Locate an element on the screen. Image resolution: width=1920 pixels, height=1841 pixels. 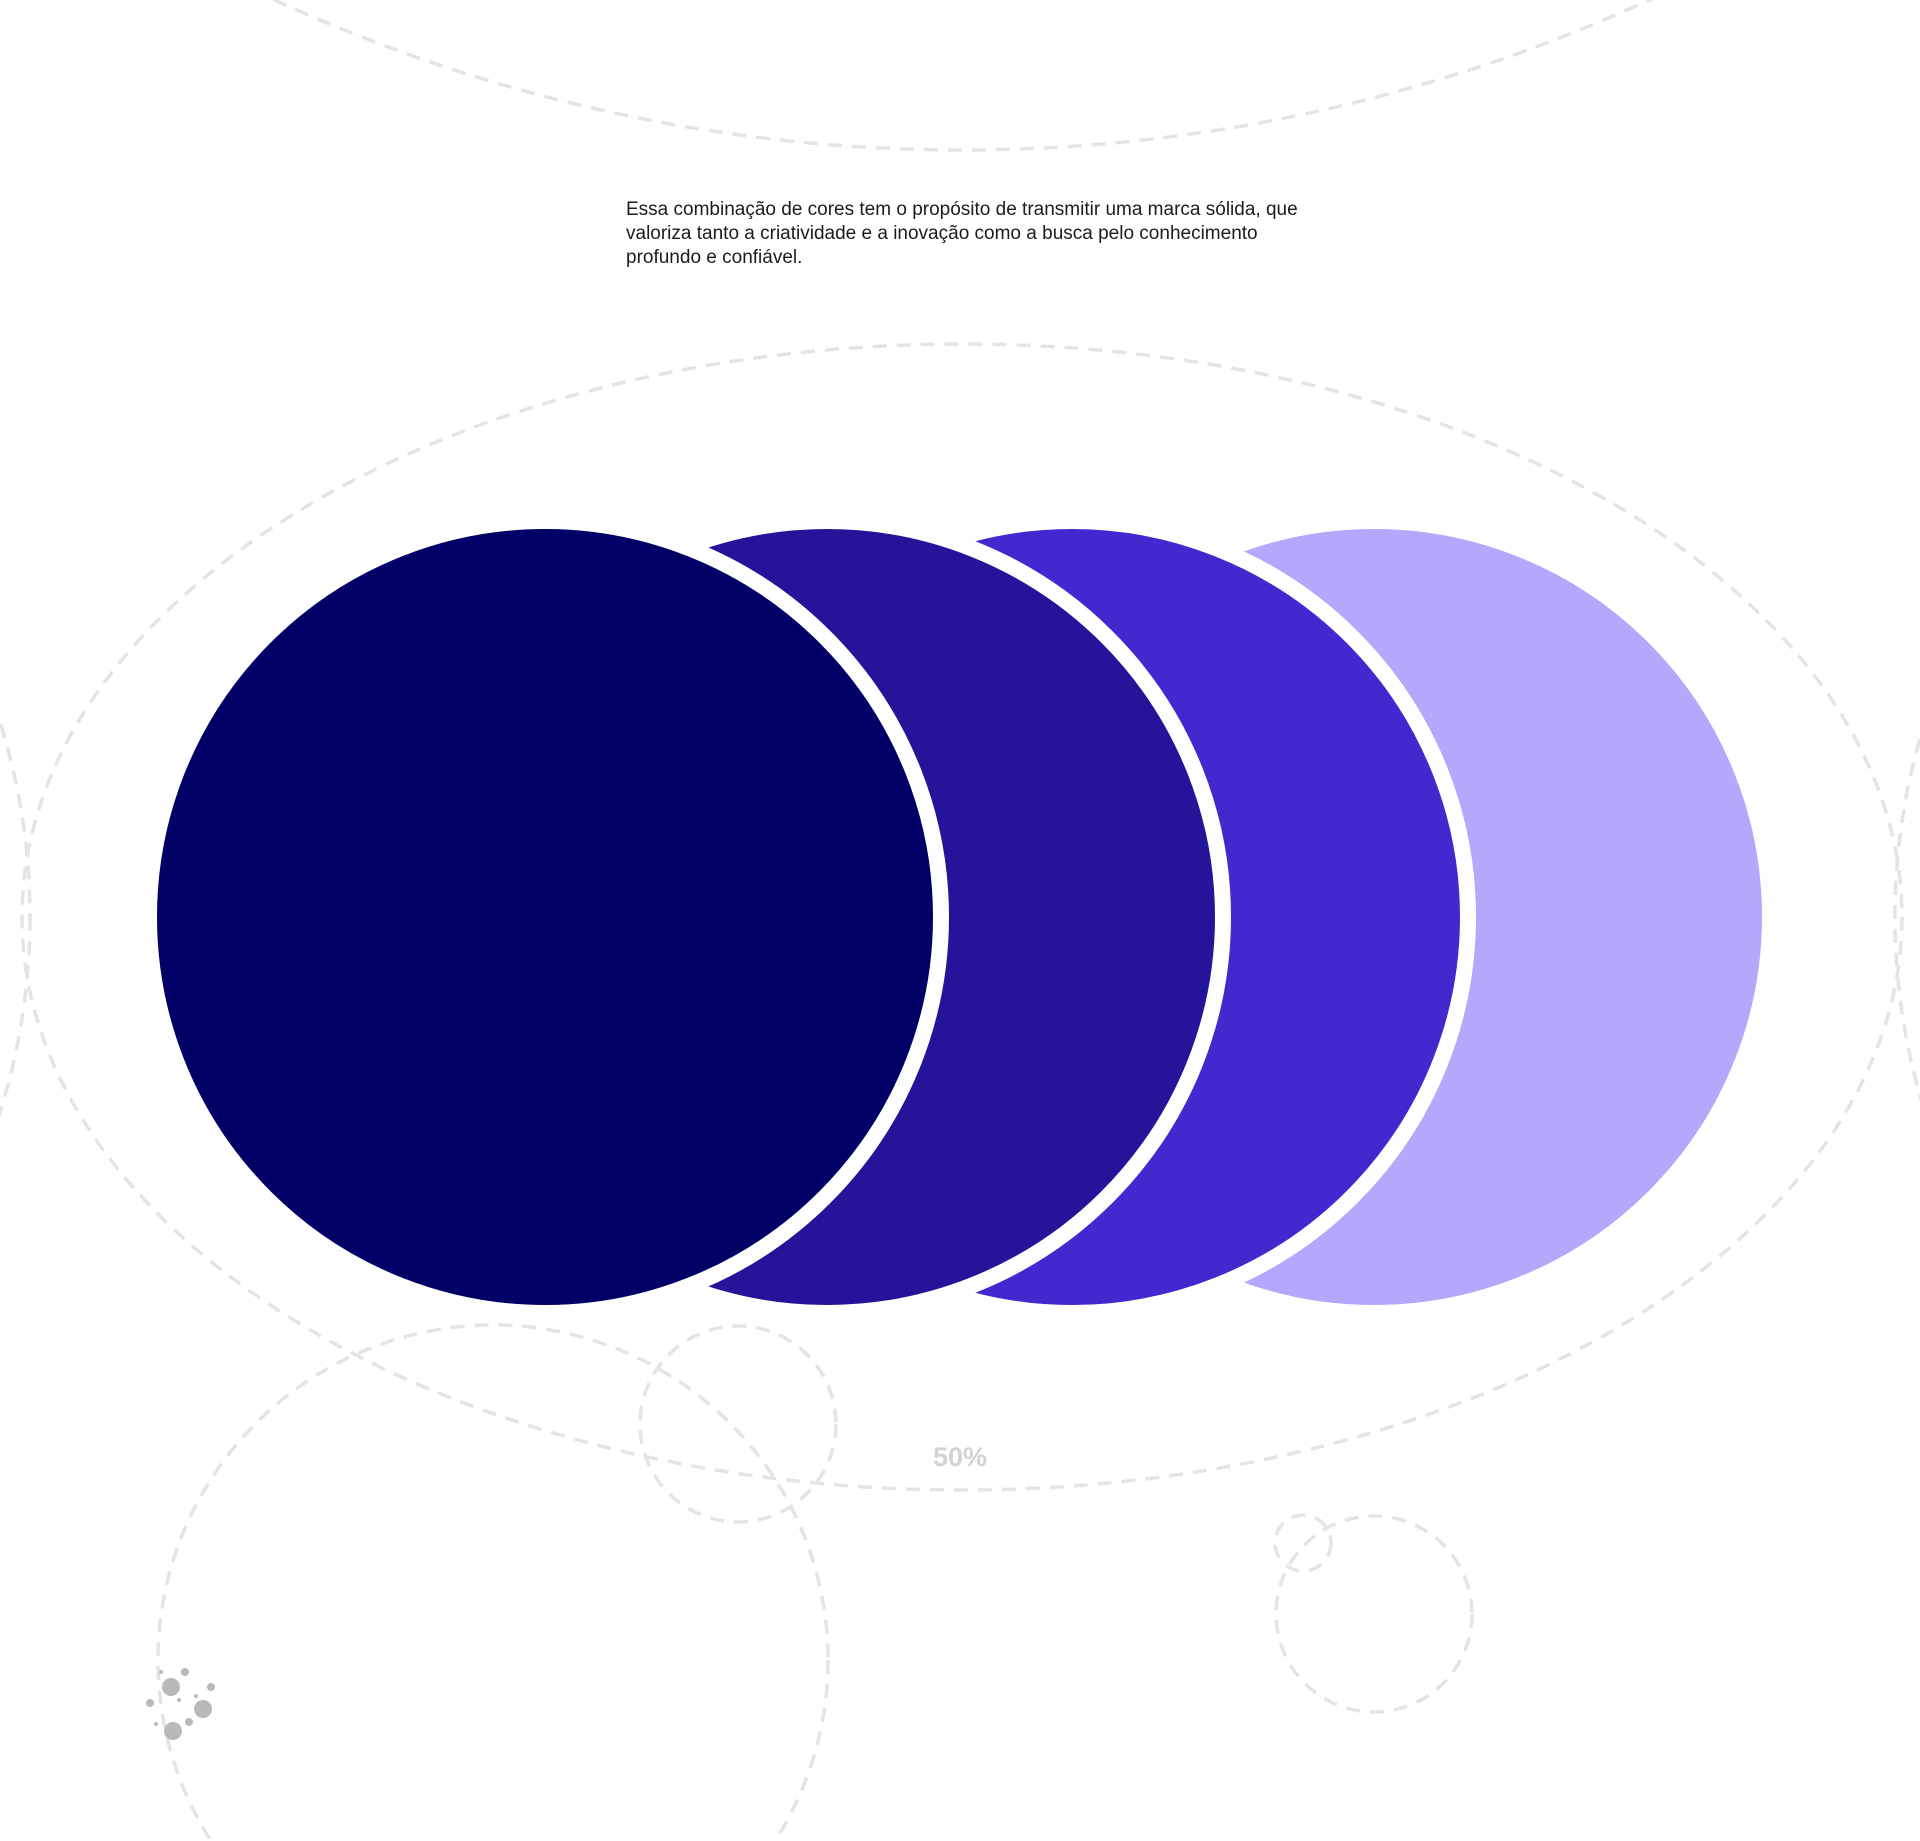
guide-circle-bottom-left is located at coordinates (493, 1582).